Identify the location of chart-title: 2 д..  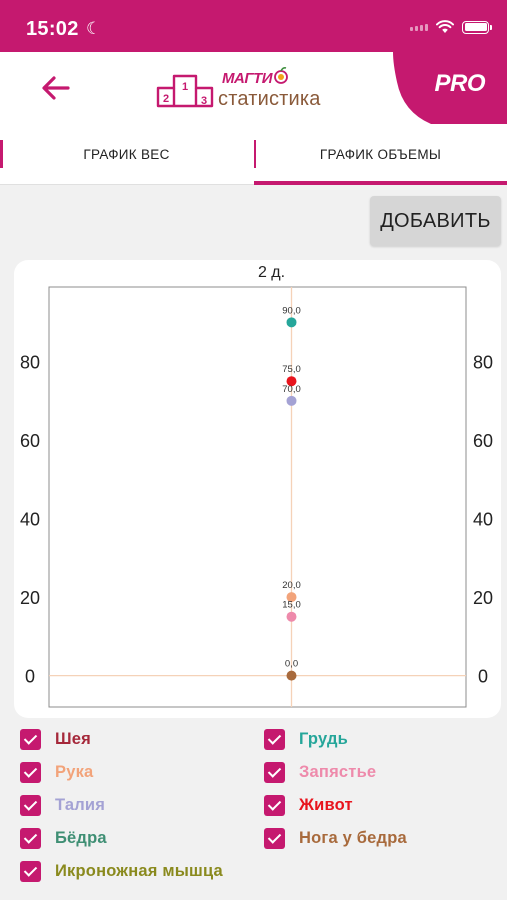
(271, 272).